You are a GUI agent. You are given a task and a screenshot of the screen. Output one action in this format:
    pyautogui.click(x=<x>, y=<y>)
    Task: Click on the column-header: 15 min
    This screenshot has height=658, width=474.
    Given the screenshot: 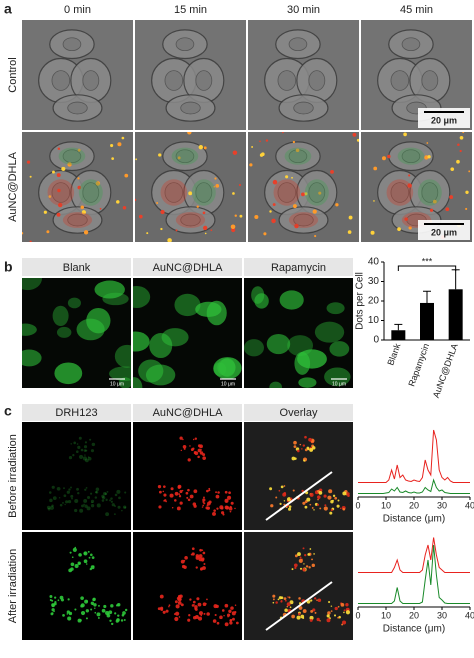 What is the action you would take?
    pyautogui.click(x=190, y=10)
    